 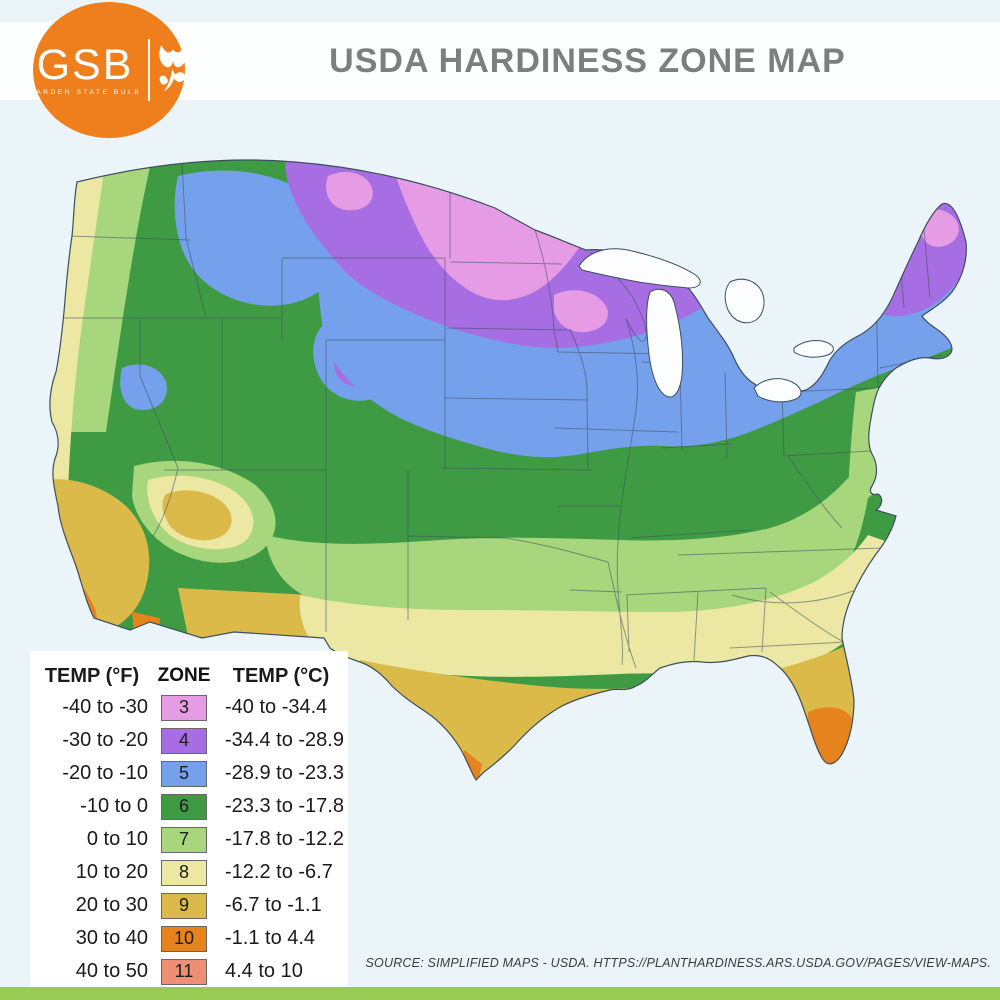 What do you see at coordinates (114, 806) in the screenshot?
I see `temp-f-range: -10 to 0` at bounding box center [114, 806].